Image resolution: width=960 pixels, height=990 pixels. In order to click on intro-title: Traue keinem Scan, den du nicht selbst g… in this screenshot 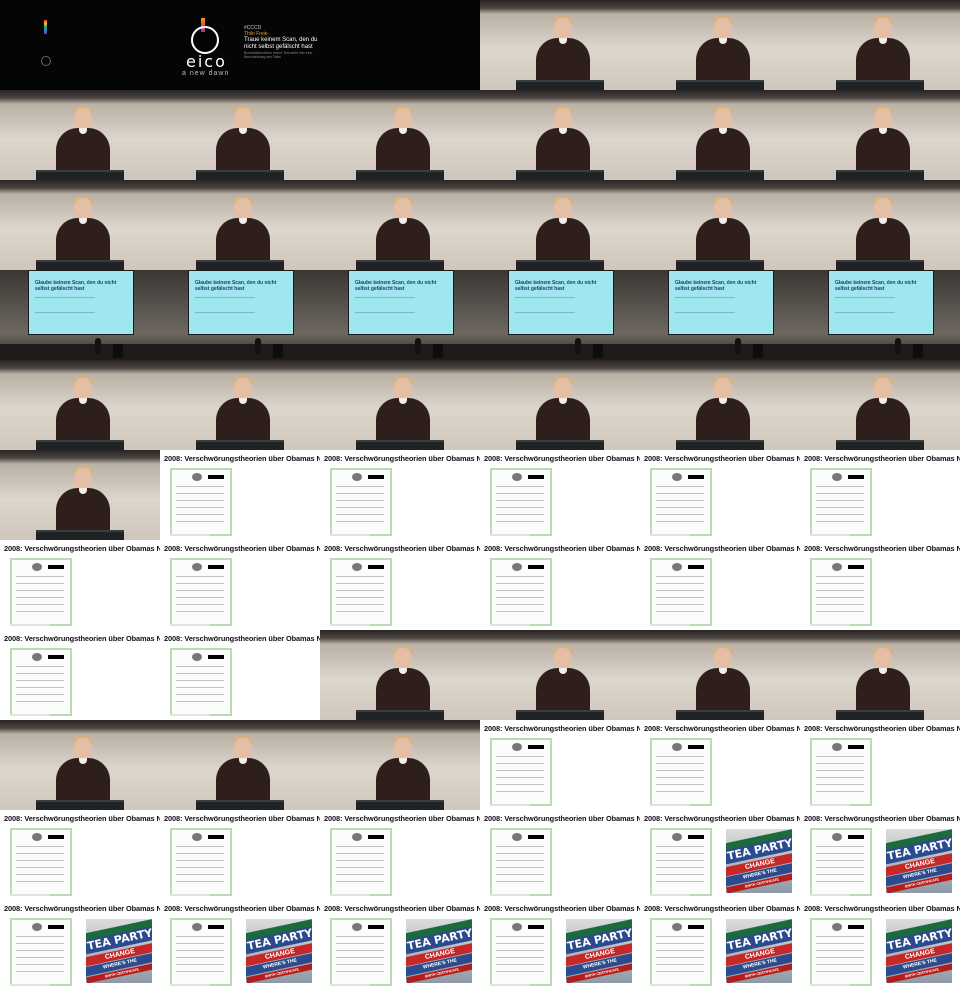, I will do `click(281, 43)`.